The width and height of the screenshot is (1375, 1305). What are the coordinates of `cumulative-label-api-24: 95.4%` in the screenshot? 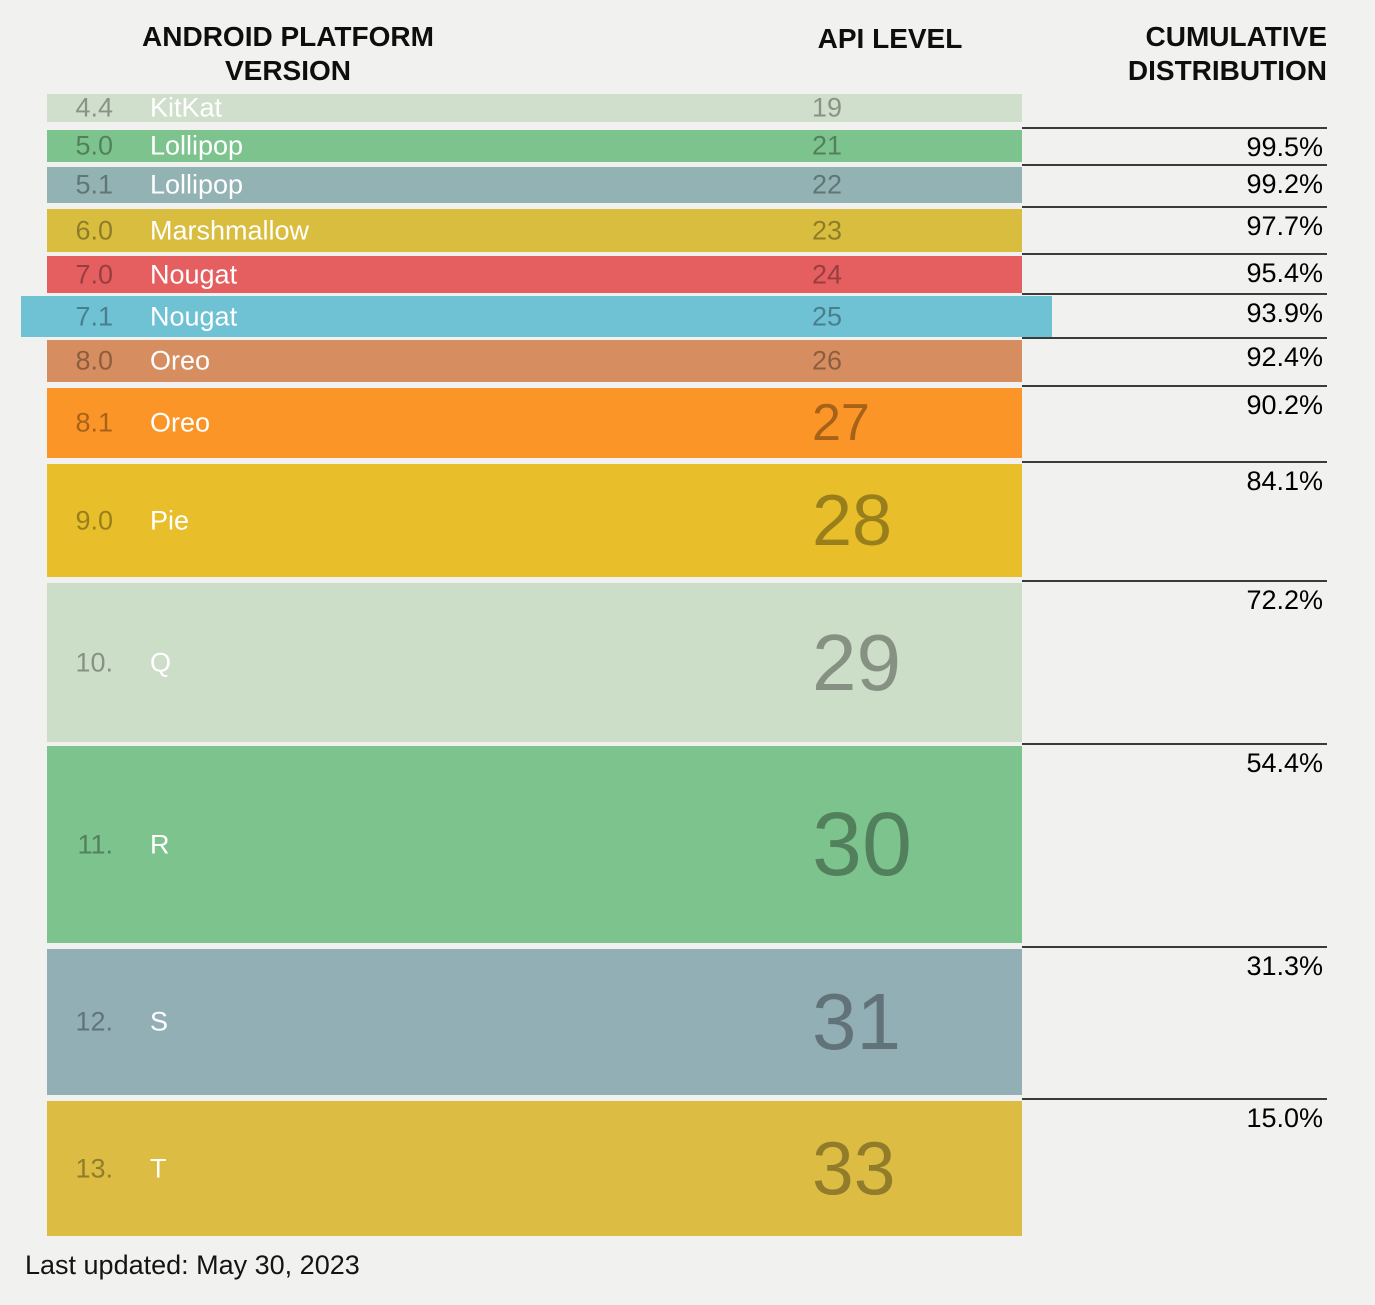 It's located at (1284, 273).